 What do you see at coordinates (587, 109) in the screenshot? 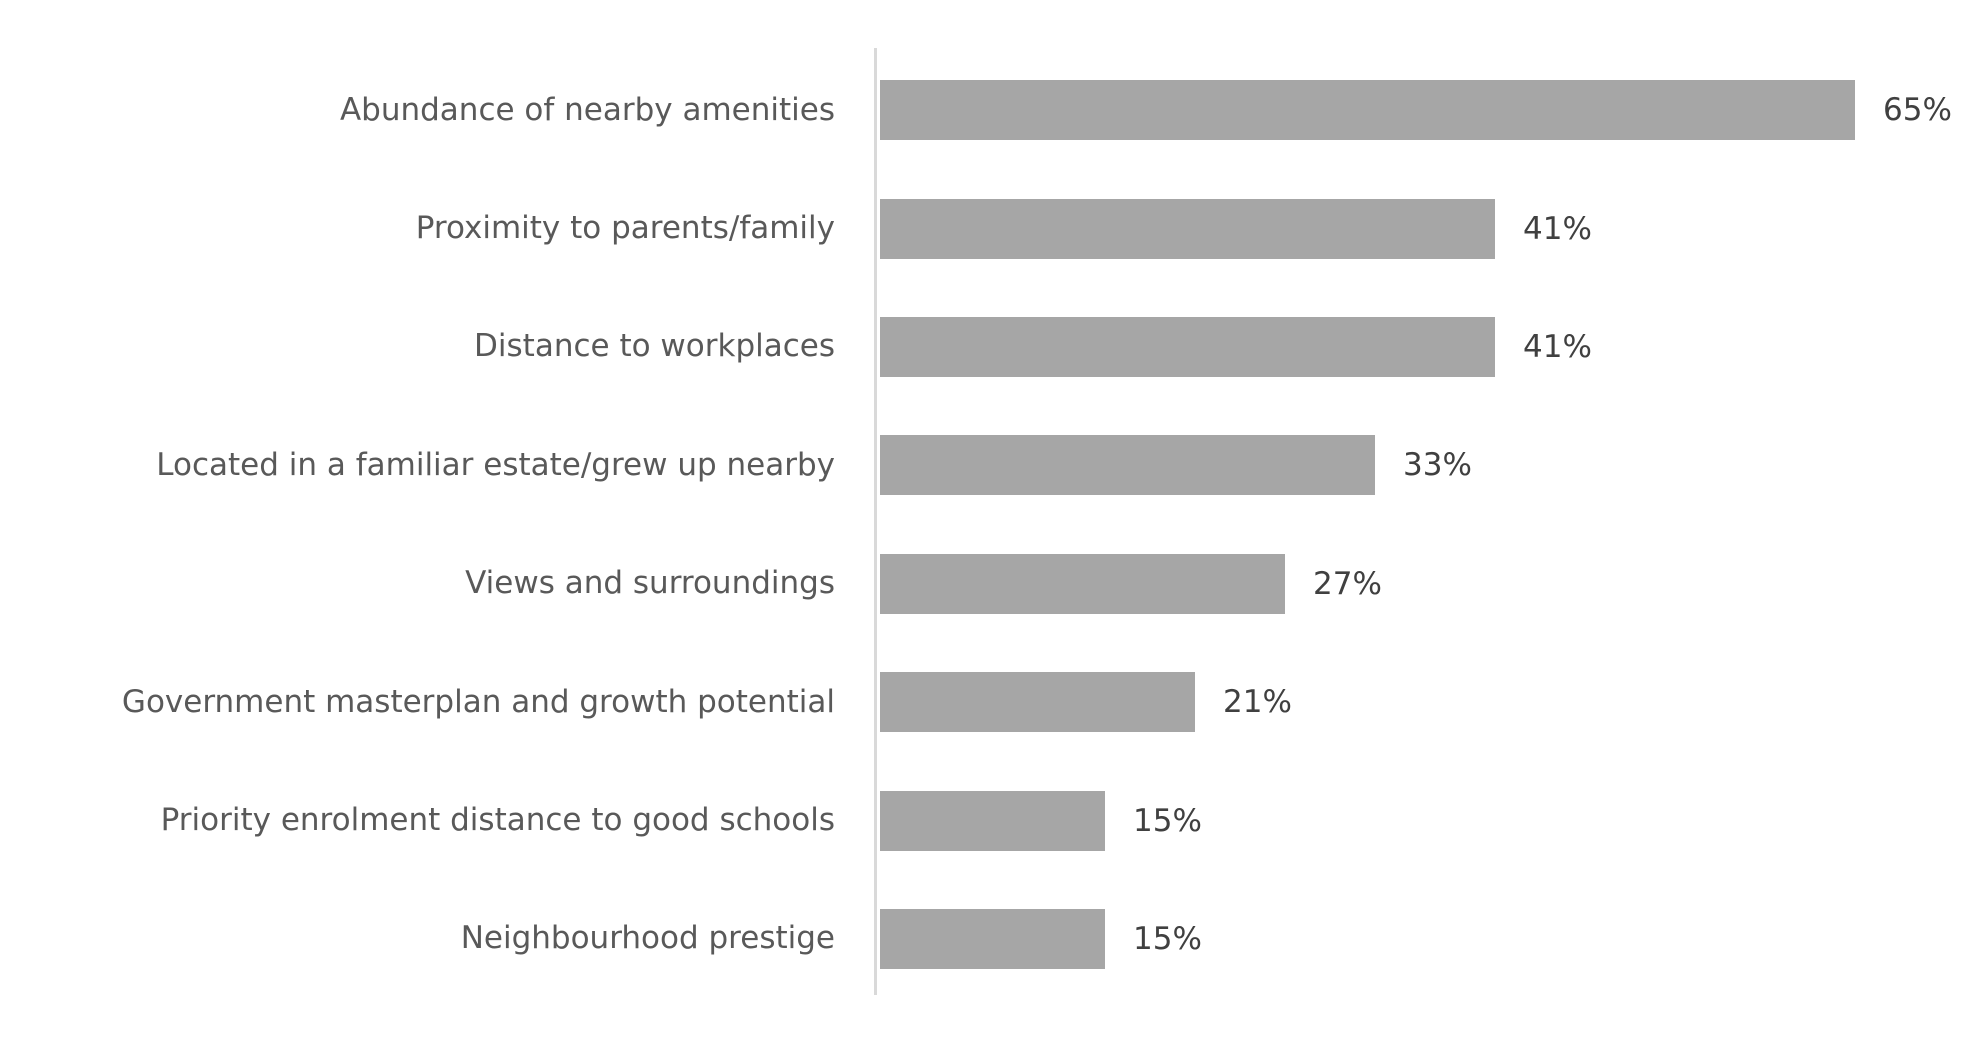
I see `category-label: Abundance of nearby amenities` at bounding box center [587, 109].